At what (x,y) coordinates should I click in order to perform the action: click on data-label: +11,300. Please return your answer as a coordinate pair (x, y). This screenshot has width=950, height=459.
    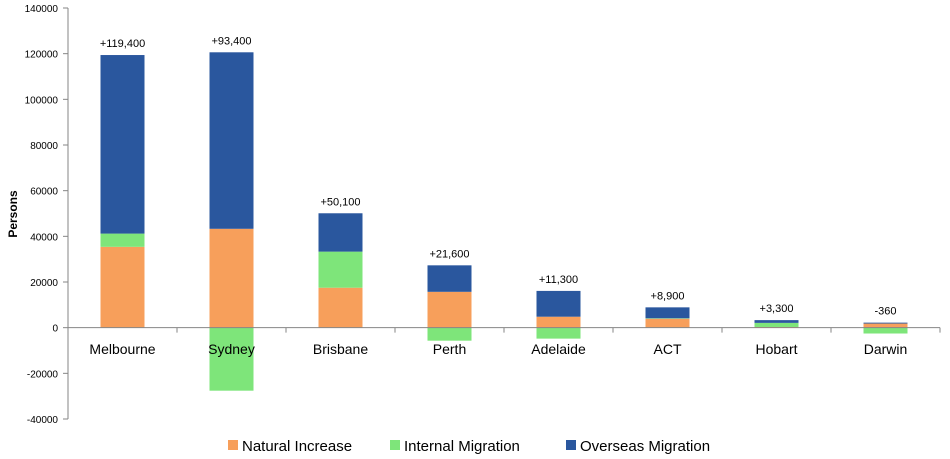
    Looking at the image, I should click on (558, 280).